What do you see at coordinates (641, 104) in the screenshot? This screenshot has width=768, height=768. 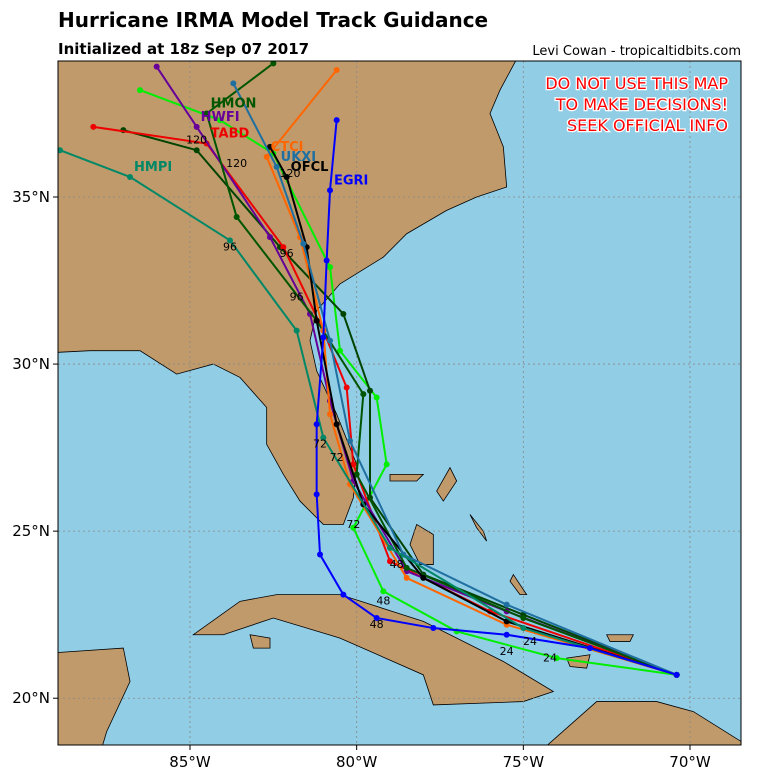 I see `warning-line: TO MAKE DECISIONS!` at bounding box center [641, 104].